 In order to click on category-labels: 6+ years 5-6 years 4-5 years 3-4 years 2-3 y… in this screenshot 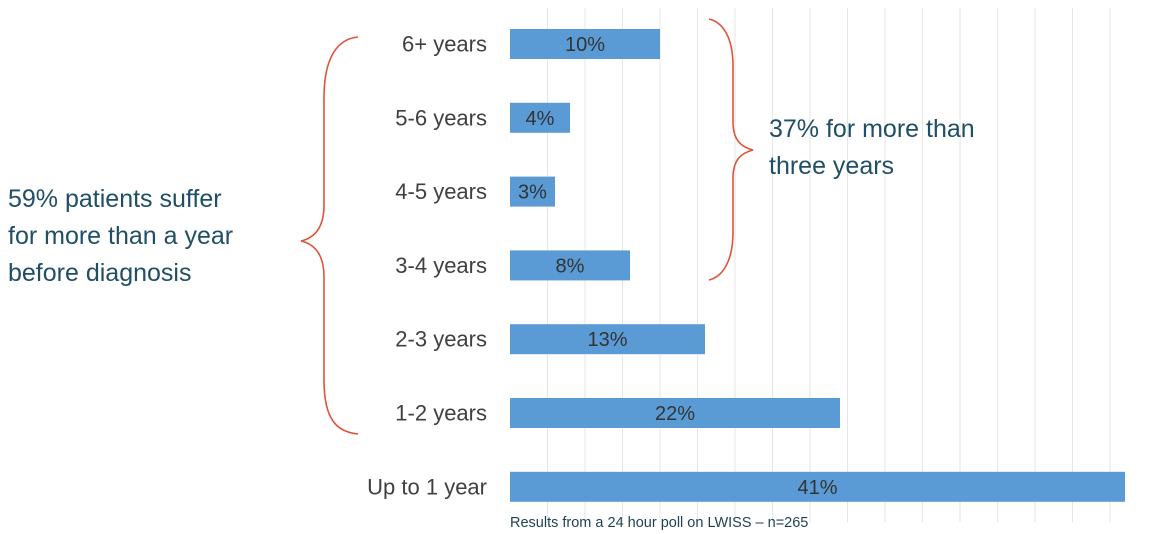, I will do `click(427, 266)`.